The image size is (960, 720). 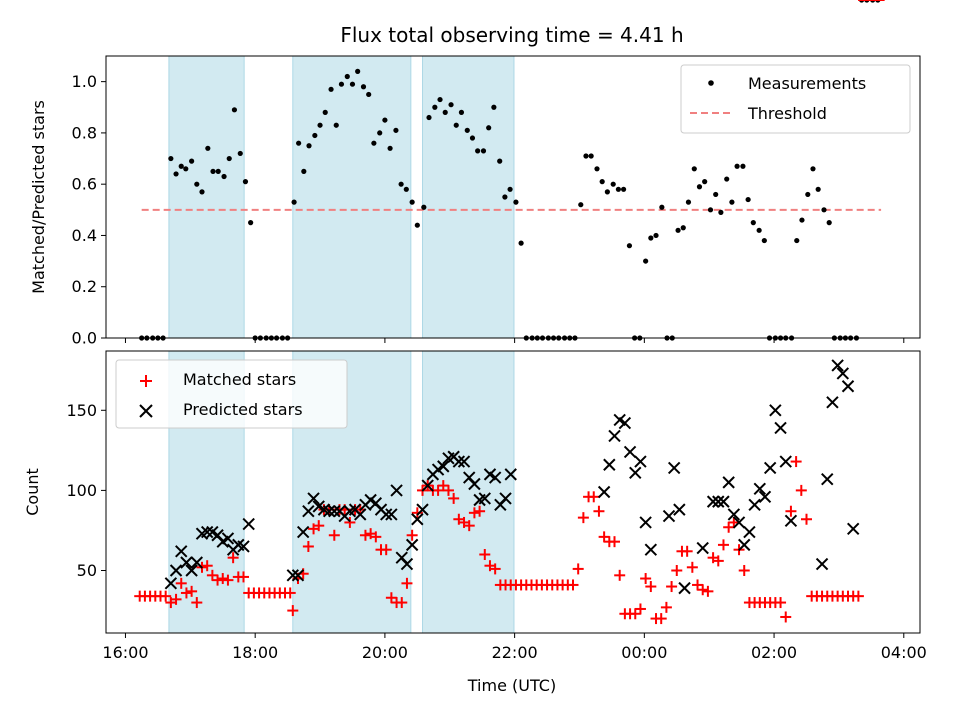 What do you see at coordinates (904, 652) in the screenshot?
I see `x-tick-label: 04:00` at bounding box center [904, 652].